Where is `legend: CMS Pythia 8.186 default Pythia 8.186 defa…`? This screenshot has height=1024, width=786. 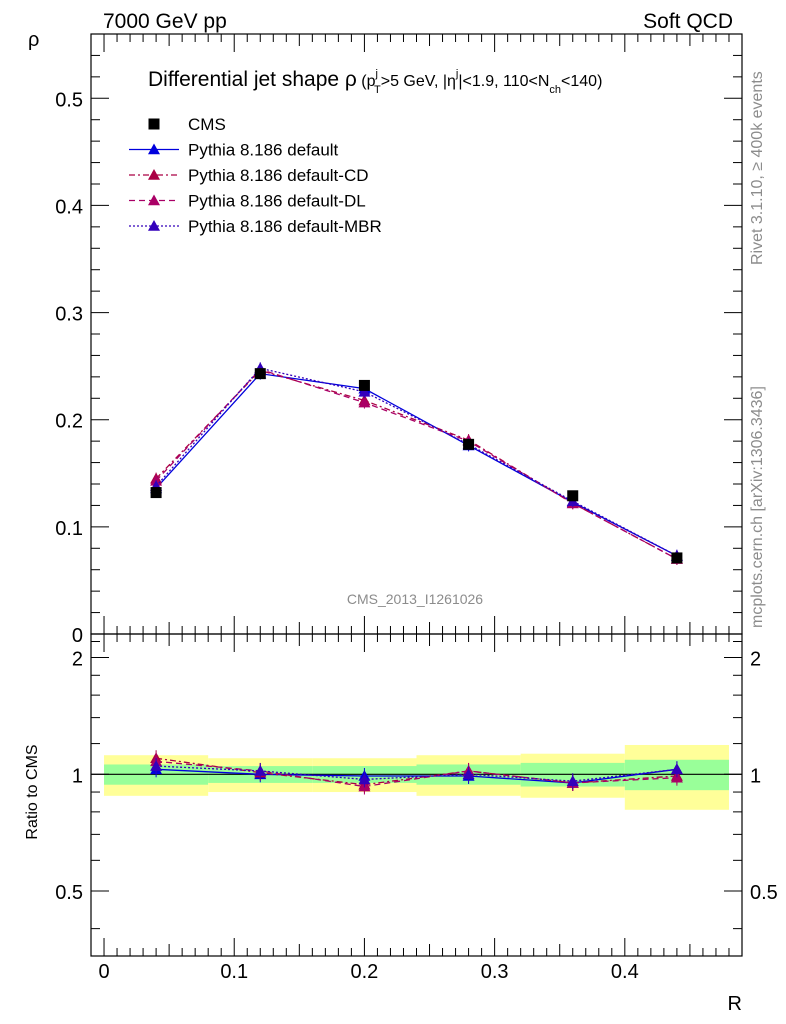 legend: CMS Pythia 8.186 default Pythia 8.186 defa… is located at coordinates (255, 175).